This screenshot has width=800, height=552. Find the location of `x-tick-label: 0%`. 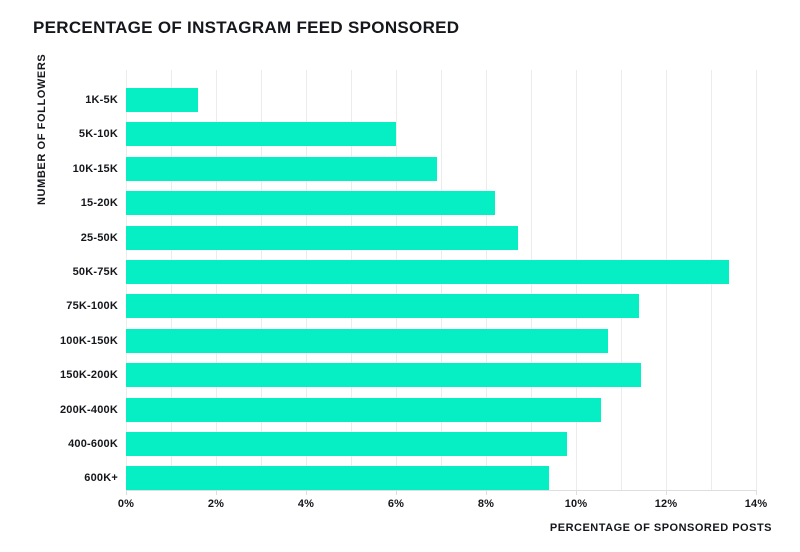

x-tick-label: 0% is located at coordinates (126, 504).